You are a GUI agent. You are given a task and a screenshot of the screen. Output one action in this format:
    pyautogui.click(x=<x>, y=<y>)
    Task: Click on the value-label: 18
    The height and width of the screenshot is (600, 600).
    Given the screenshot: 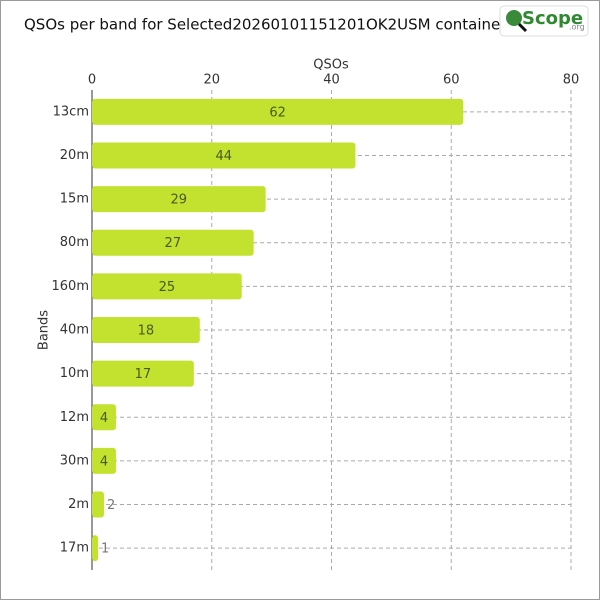 What is the action you would take?
    pyautogui.click(x=146, y=331)
    